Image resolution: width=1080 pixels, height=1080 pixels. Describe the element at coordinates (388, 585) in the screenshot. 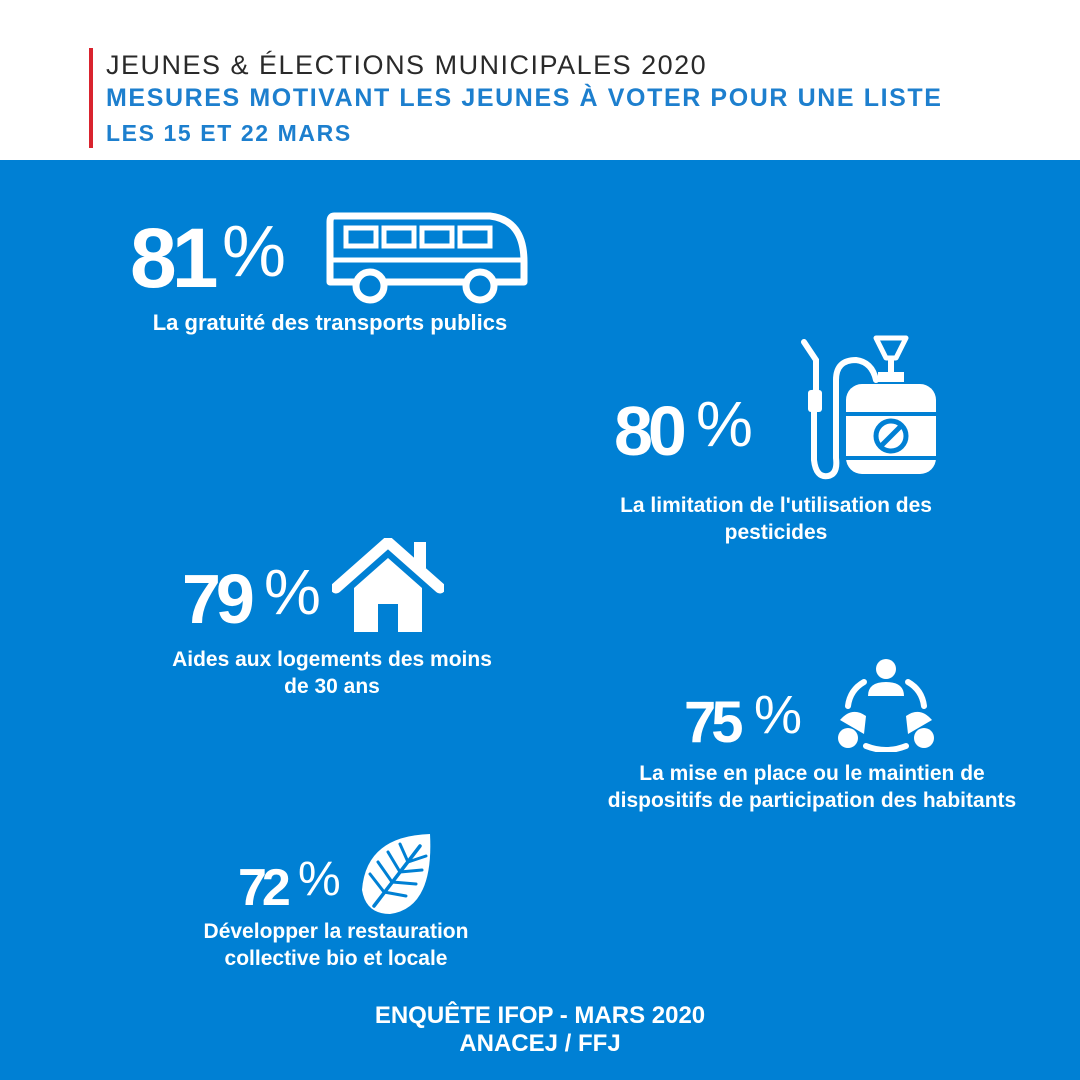

I see `house-icon` at that location.